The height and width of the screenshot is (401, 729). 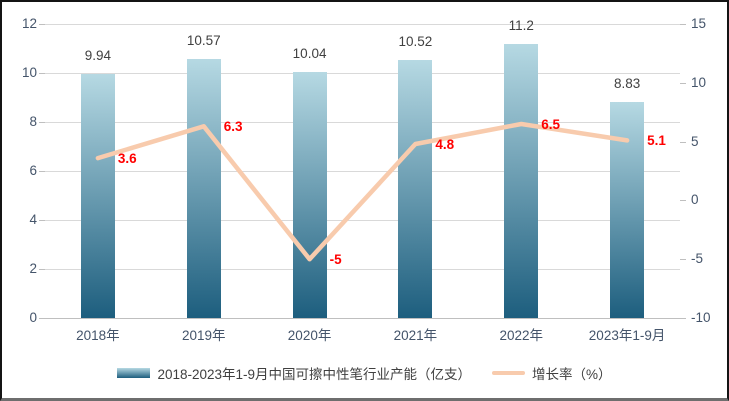 I want to click on x-axis-category-label: 2021年, so click(x=415, y=335).